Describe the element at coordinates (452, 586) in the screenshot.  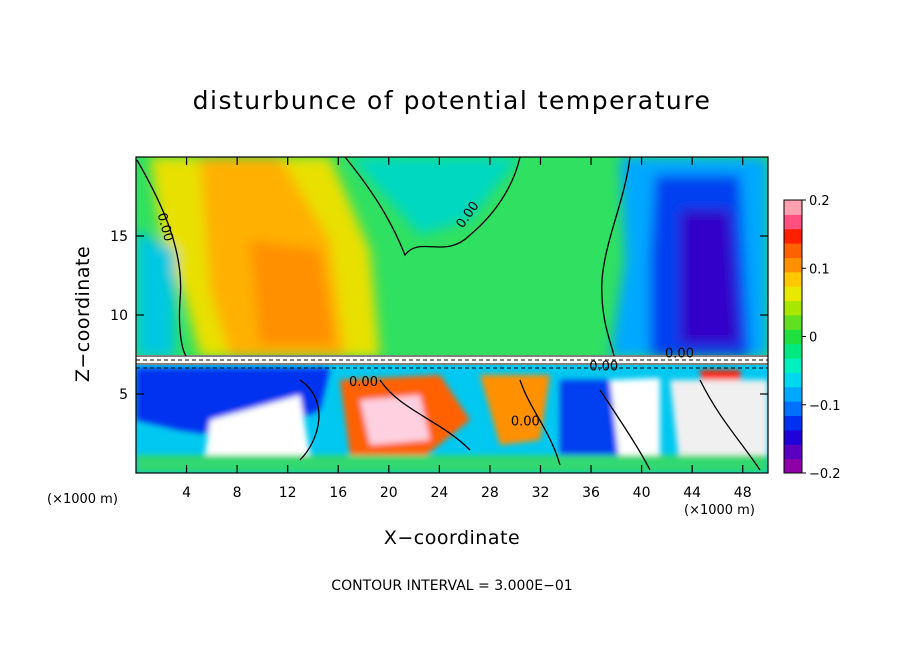
I see `contour-interval-note: CONTOUR INTERVAL = 3.000E−01` at that location.